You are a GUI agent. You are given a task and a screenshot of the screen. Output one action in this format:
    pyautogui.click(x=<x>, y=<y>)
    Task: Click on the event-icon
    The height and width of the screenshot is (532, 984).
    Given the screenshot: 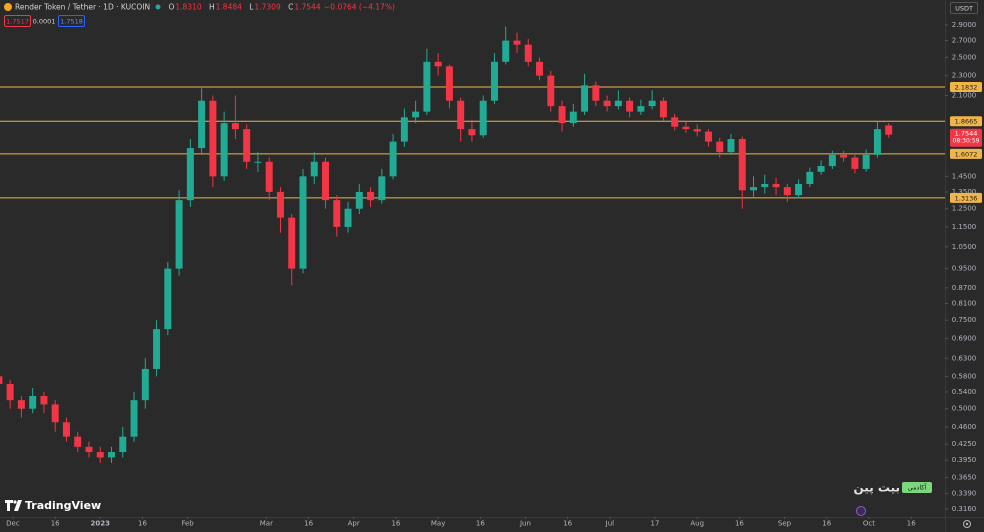 What is the action you would take?
    pyautogui.click(x=861, y=511)
    